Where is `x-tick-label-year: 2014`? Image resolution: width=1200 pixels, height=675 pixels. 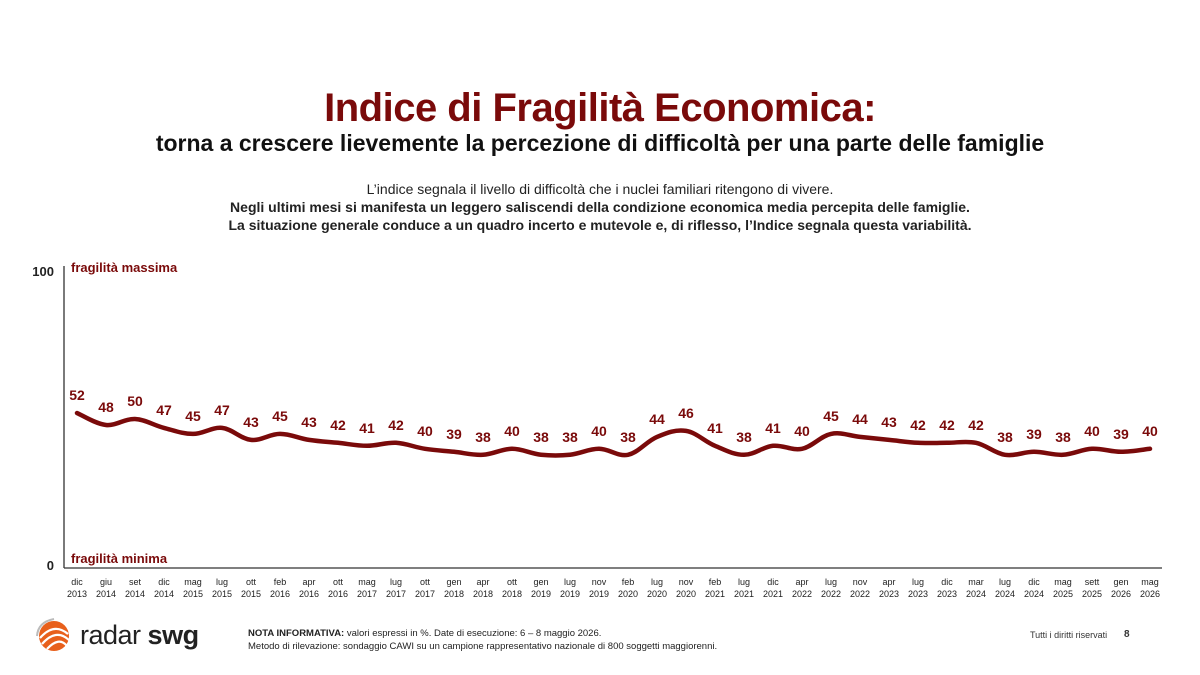
x-tick-label-year: 2014 is located at coordinates (135, 594).